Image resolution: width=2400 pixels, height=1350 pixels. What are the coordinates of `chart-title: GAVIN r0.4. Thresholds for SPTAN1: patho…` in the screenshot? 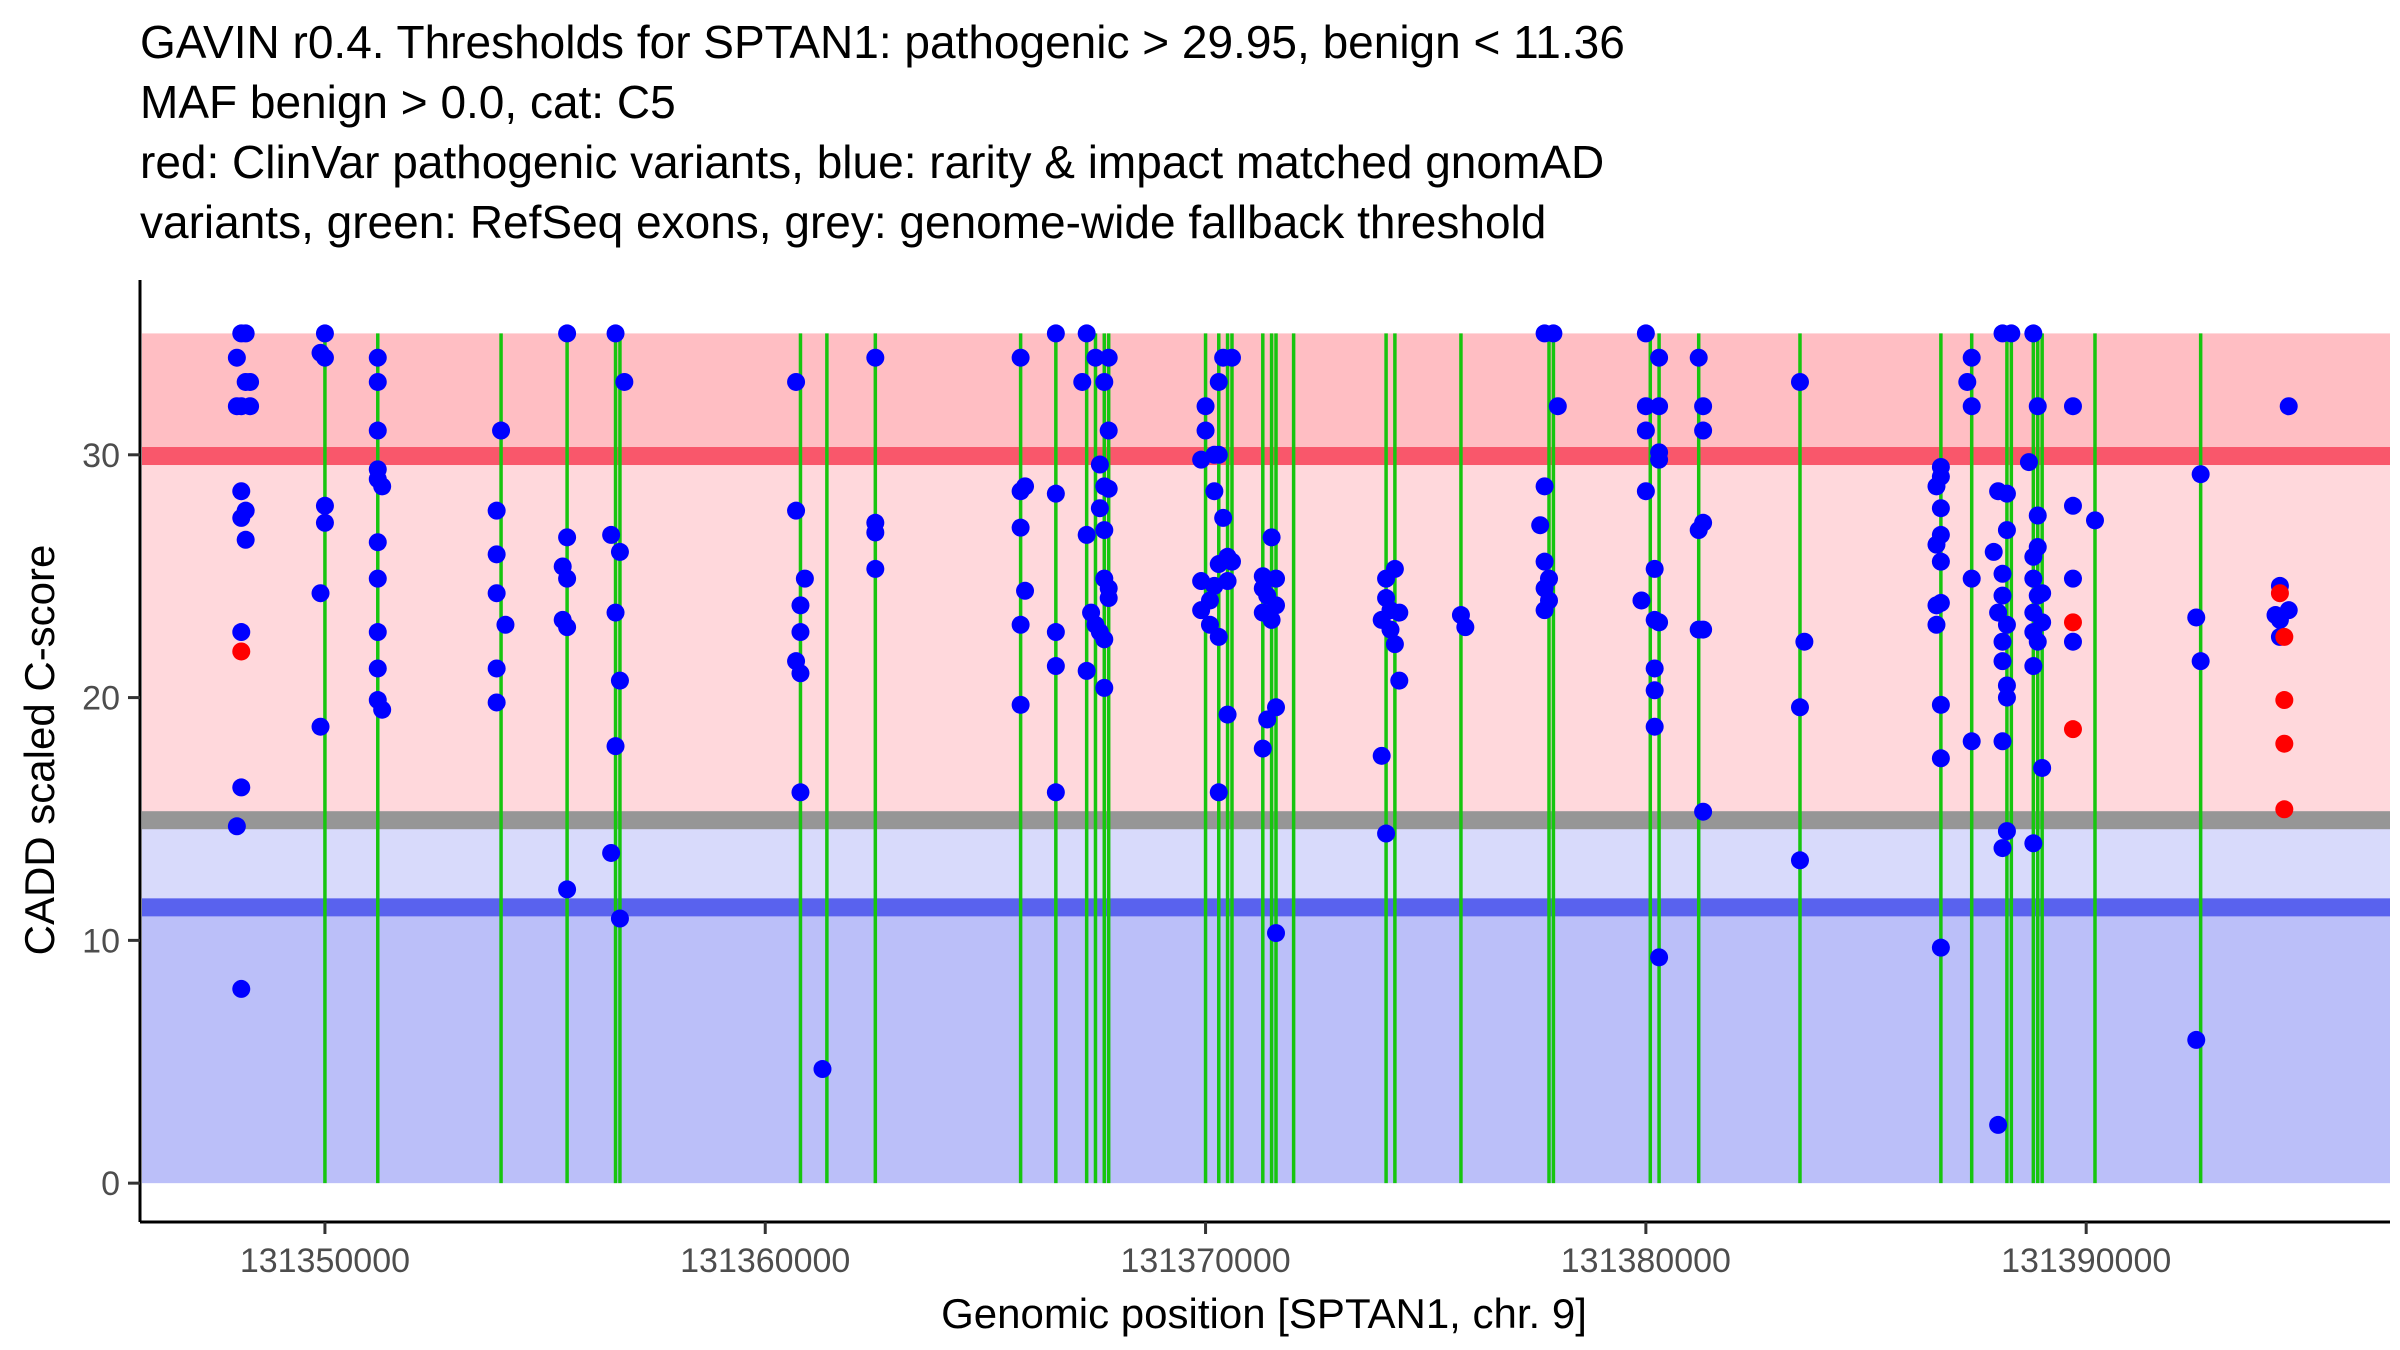 It's located at (882, 132).